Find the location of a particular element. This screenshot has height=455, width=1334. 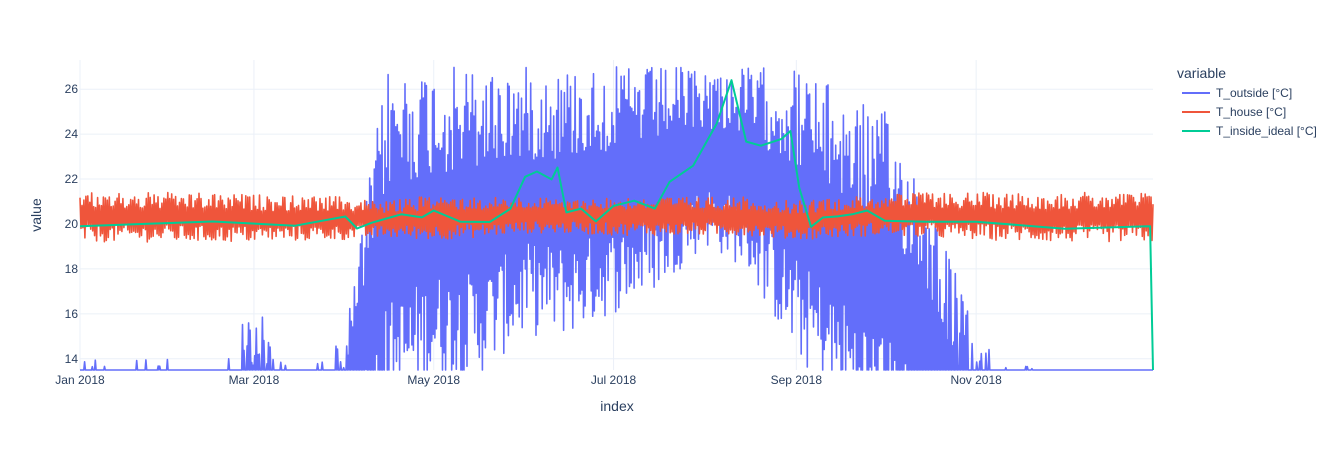

x-tick-label: Nov 2018 is located at coordinates (976, 380).